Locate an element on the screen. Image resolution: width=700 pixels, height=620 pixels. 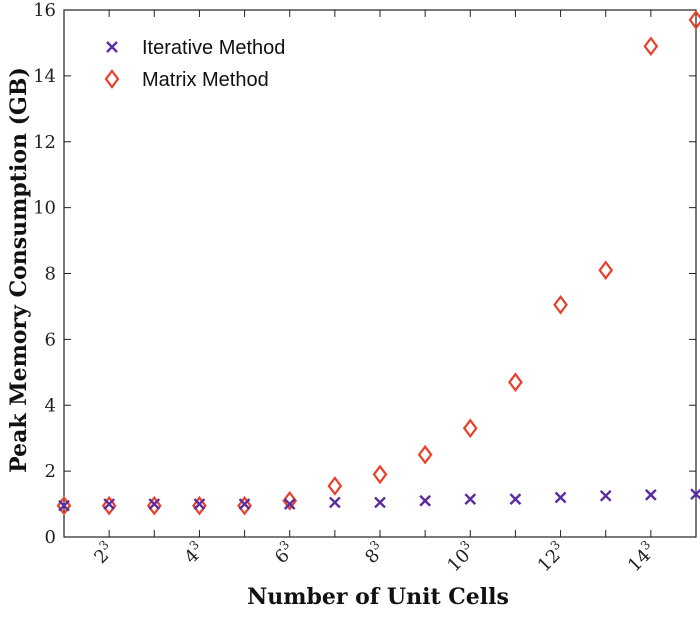
svg-text: 23 is located at coordinates (103, 553).